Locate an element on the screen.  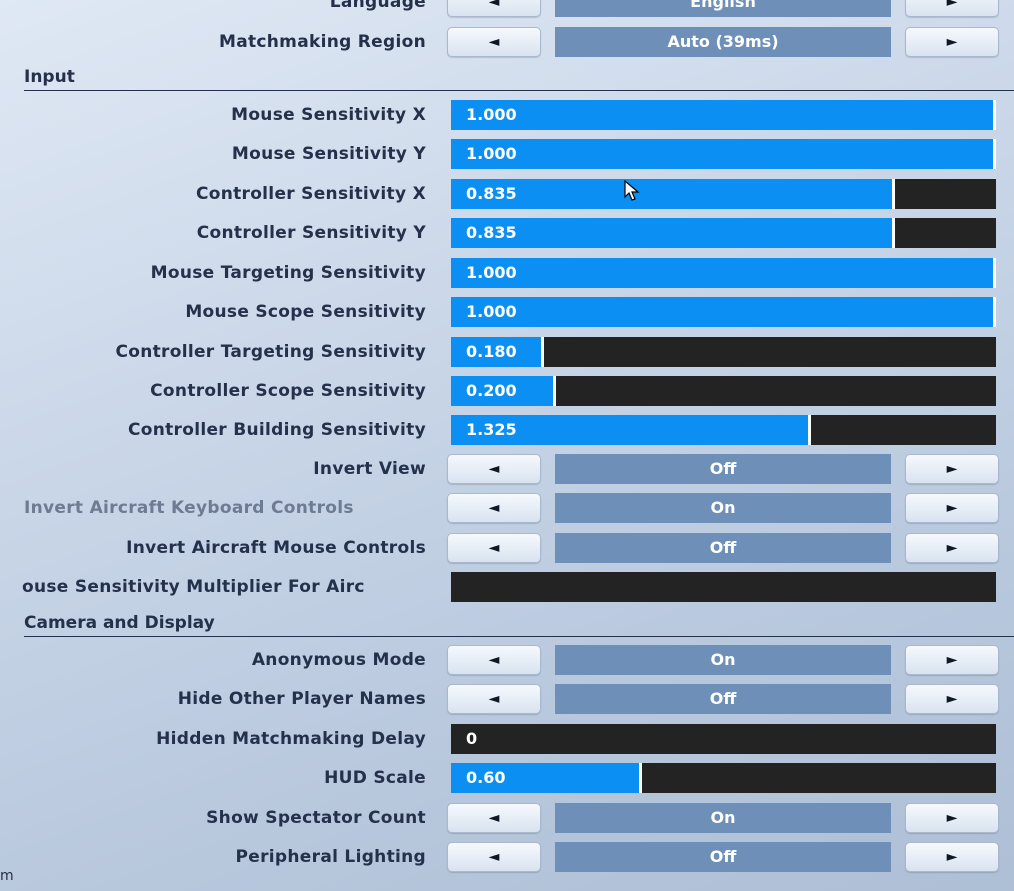
setting-row-invert-aircraft-mouse: Invert Aircraft Mouse Controls ◄ Off ► is located at coordinates (507, 548).